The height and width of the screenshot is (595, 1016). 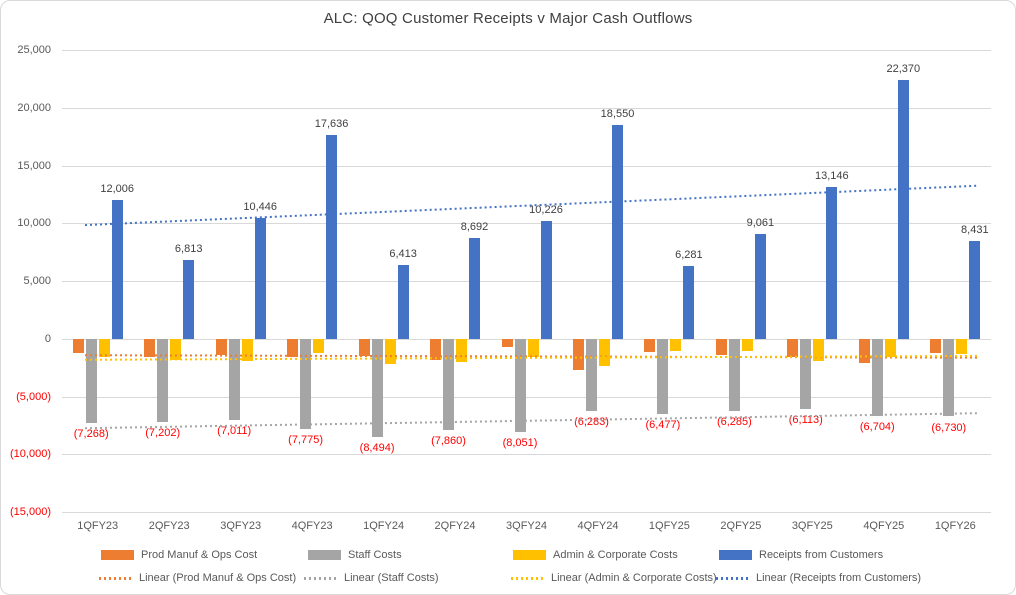 I want to click on bar-receipts-from-customers-2qfy24, so click(x=474, y=288).